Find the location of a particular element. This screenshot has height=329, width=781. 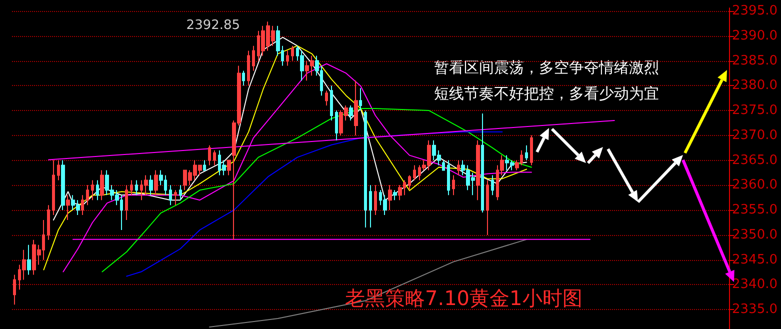

y-tick-label: 2345.0 is located at coordinates (755, 260).